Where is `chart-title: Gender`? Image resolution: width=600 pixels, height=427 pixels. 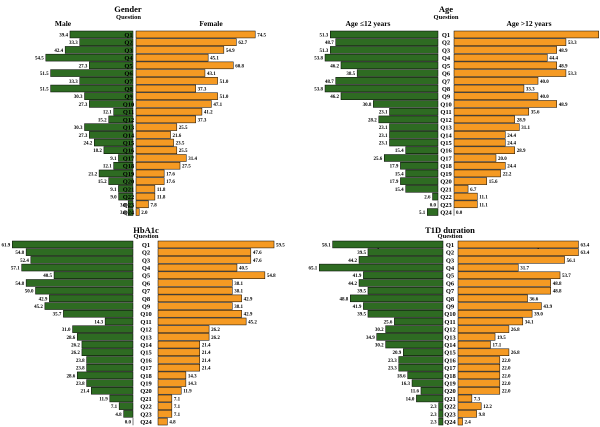
chart-title: Gender is located at coordinates (128, 9).